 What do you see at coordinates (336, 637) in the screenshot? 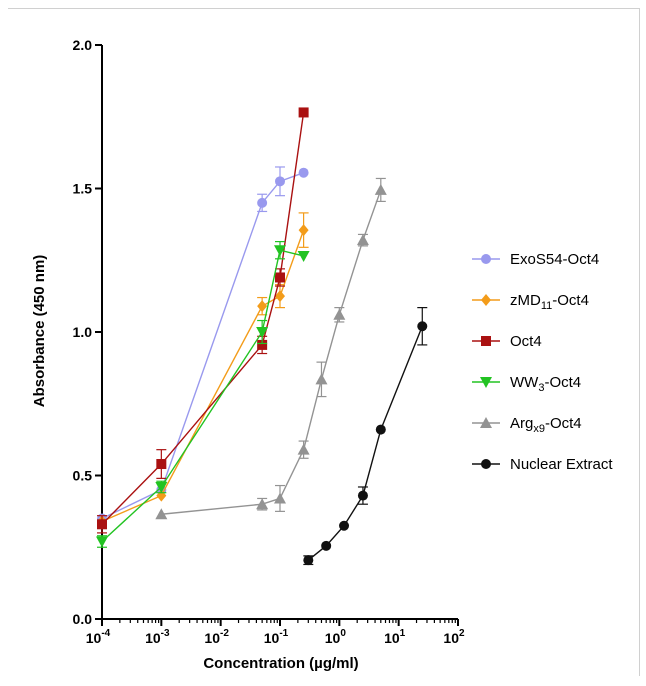
I see `x-tick-label: 10⁰` at bounding box center [336, 637].